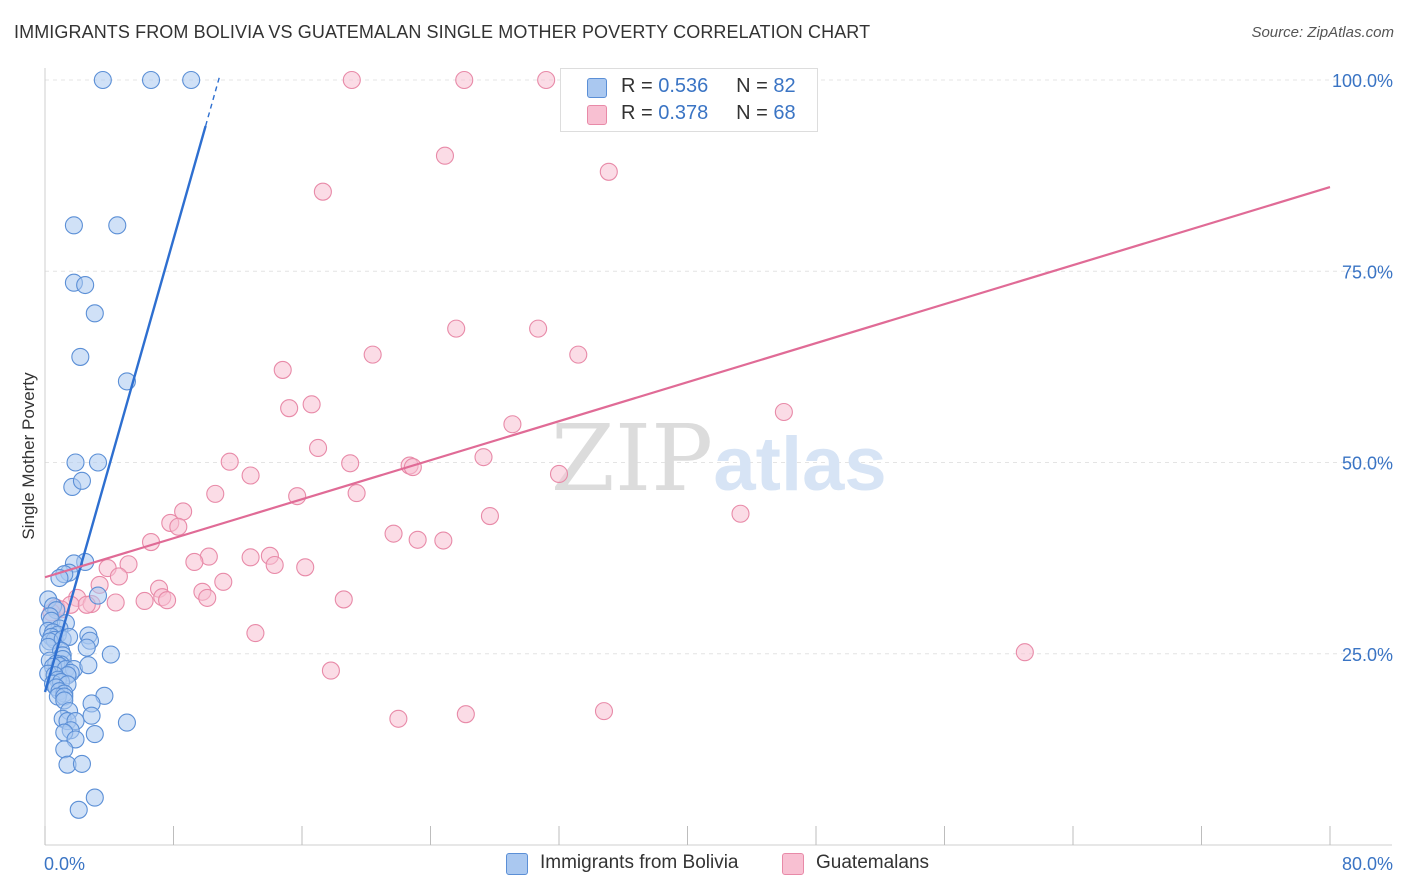  Describe the element at coordinates (639, 862) in the screenshot. I see `bolivia-legend-label: Immigrants from Bolivia` at that location.